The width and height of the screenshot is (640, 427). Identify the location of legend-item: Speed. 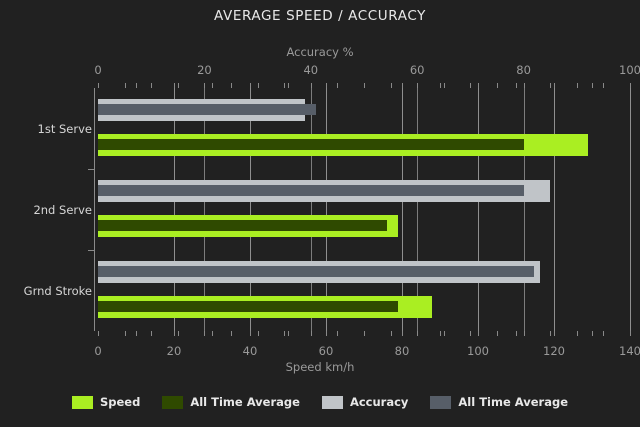
(105, 402).